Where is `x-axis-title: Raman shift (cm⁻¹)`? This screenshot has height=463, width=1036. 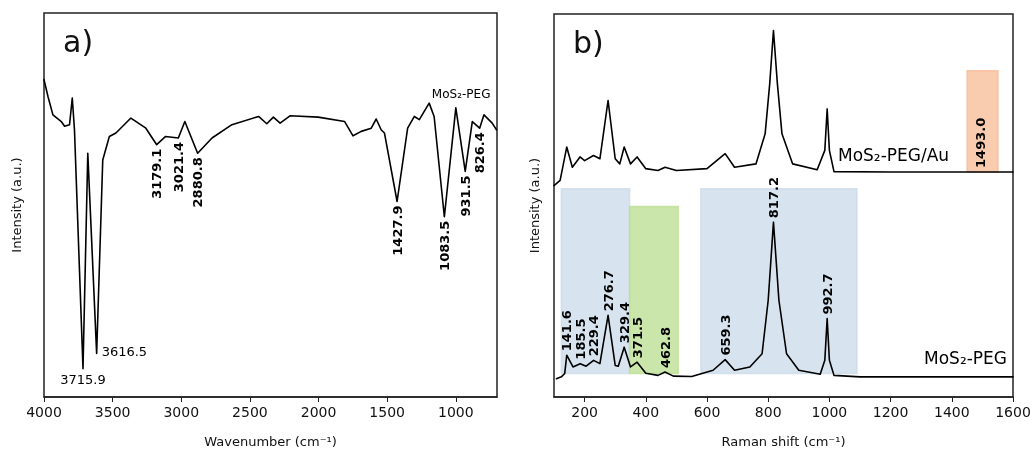
x-axis-title: Raman shift (cm⁻¹) is located at coordinates (783, 441).